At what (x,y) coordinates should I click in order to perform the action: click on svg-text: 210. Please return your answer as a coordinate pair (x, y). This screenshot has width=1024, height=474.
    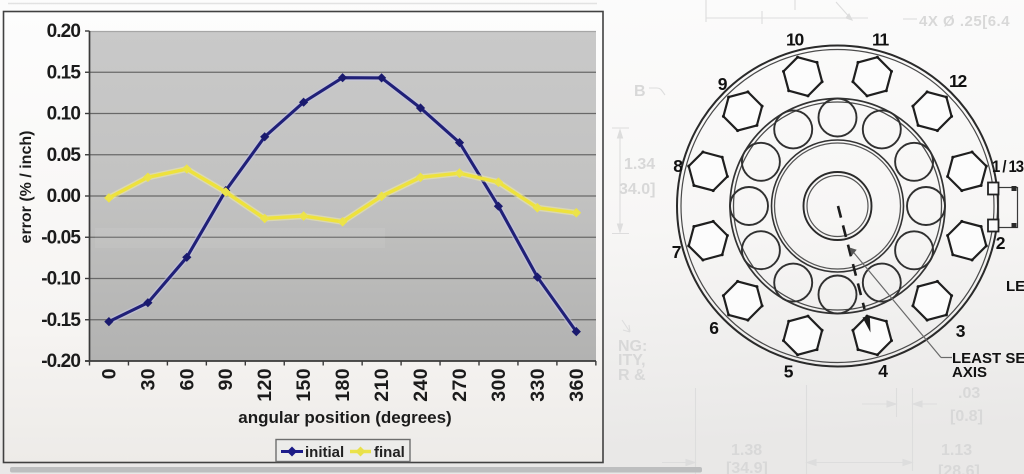
    Looking at the image, I should click on (382, 385).